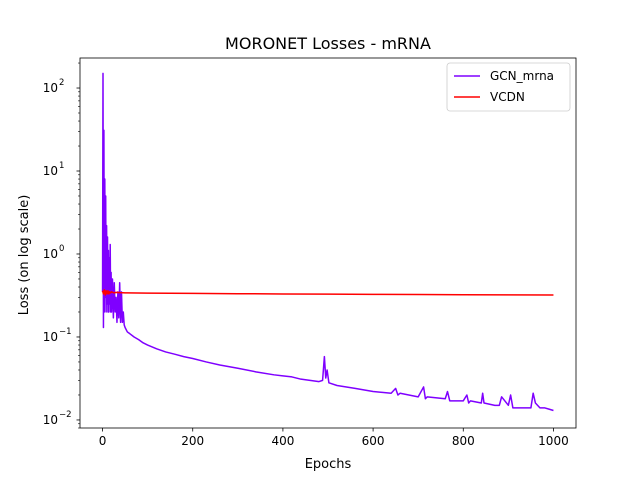  I want to click on legend-box, so click(508, 87).